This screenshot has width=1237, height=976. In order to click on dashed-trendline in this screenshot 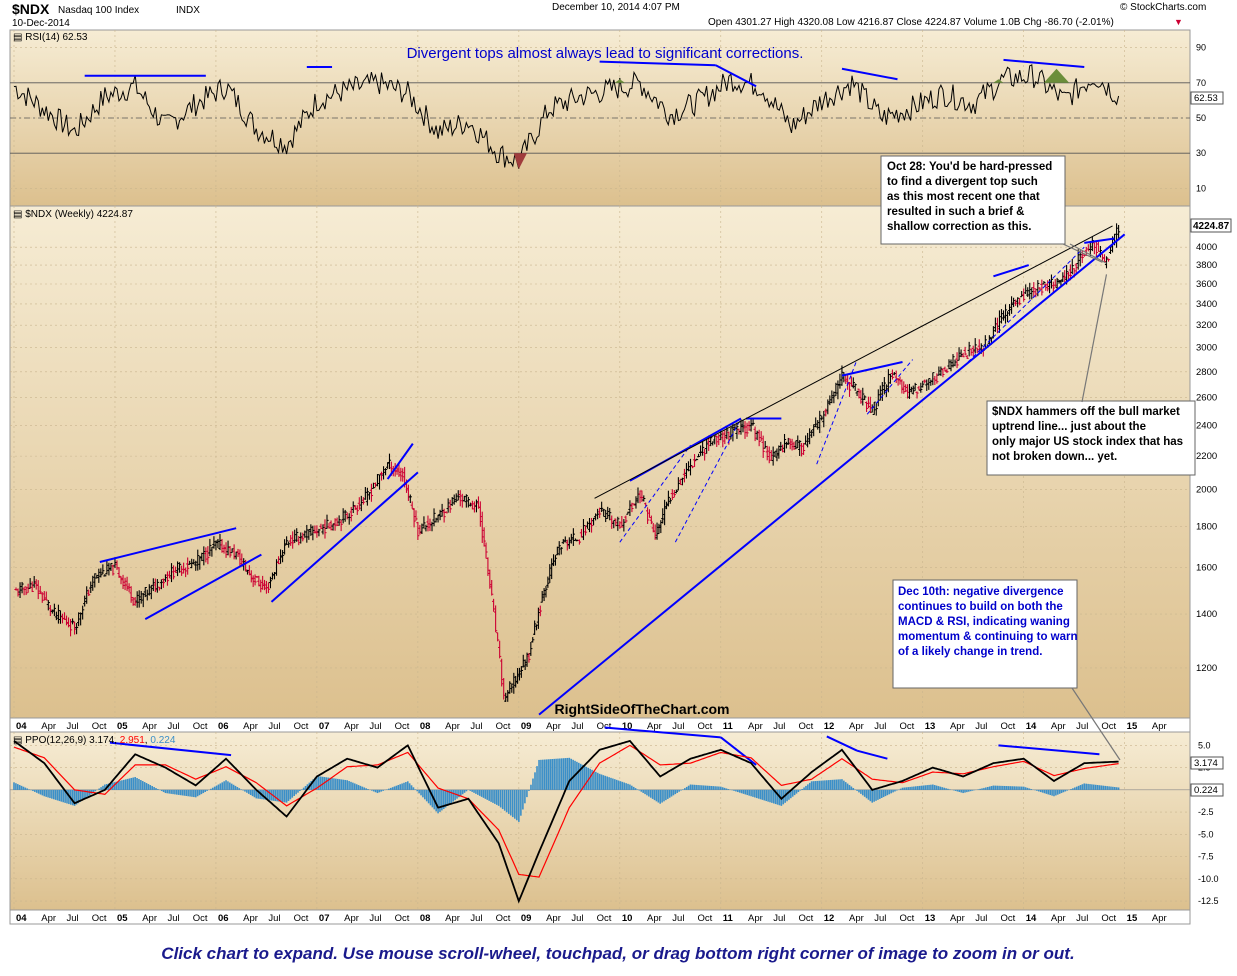, I will do `click(837, 412)`.